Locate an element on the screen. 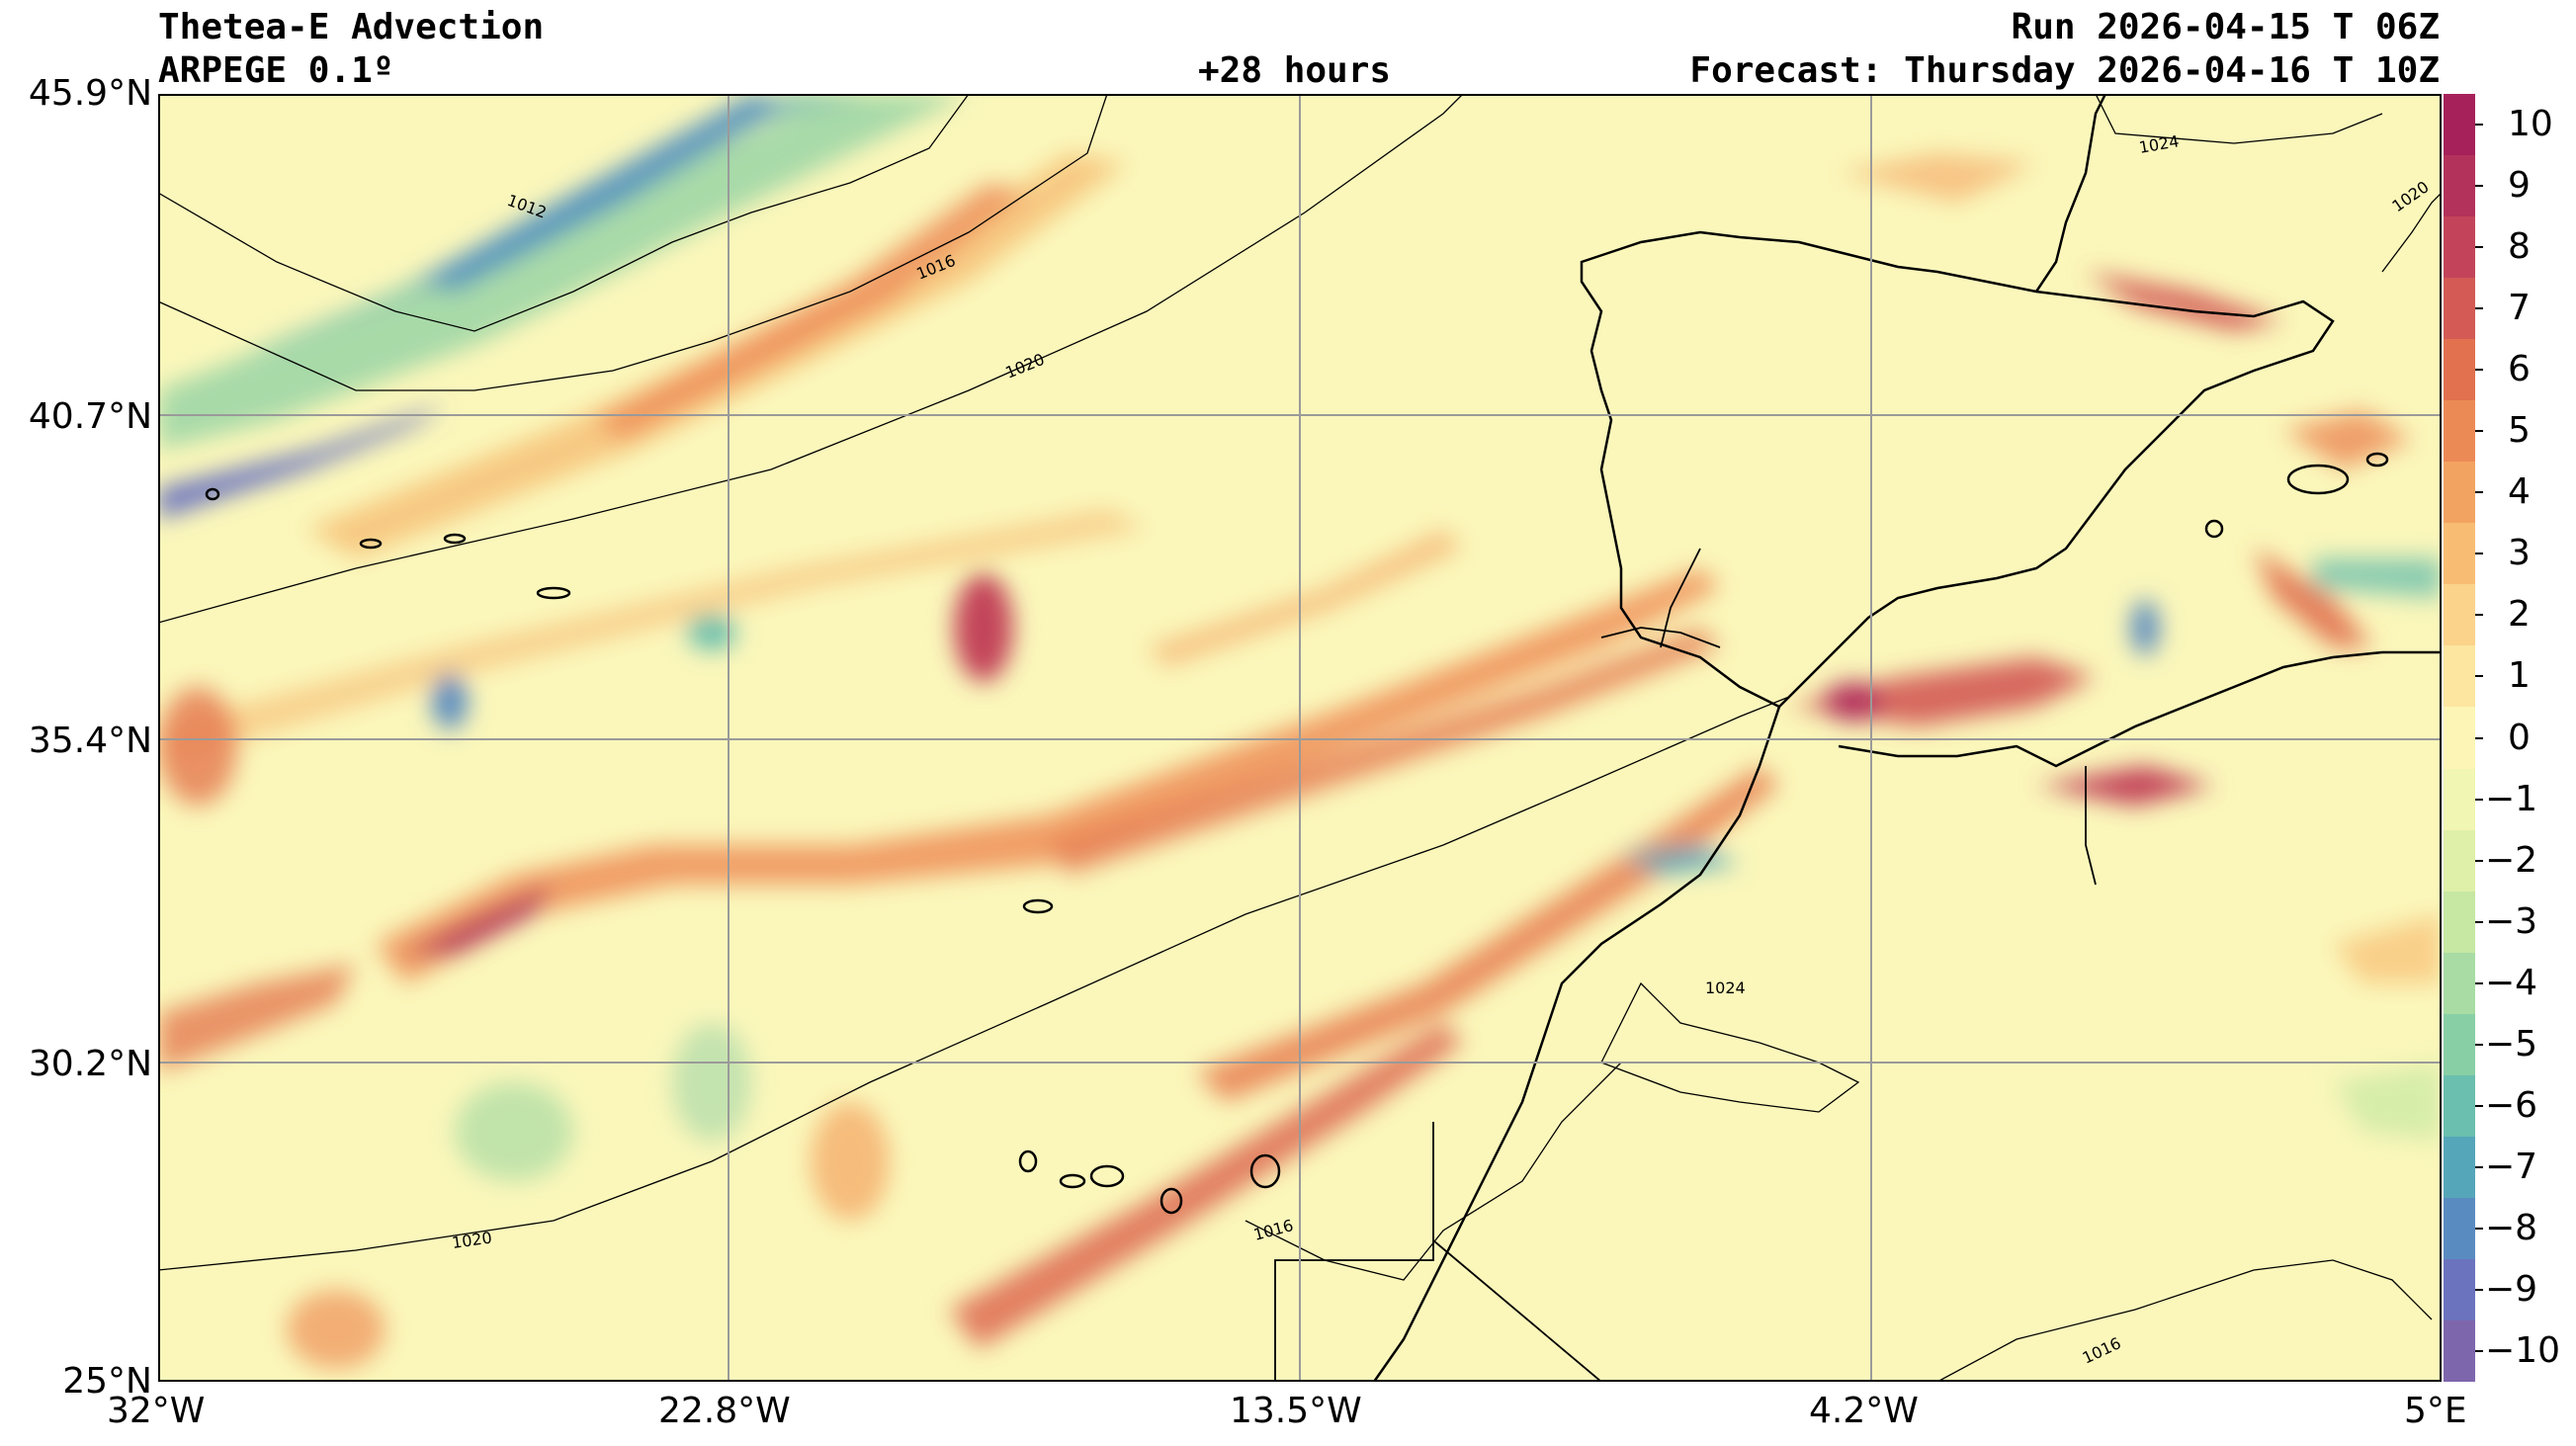 Image resolution: width=2576 pixels, height=1446 pixels. colorbar-tick-label: 5 is located at coordinates (2519, 431).